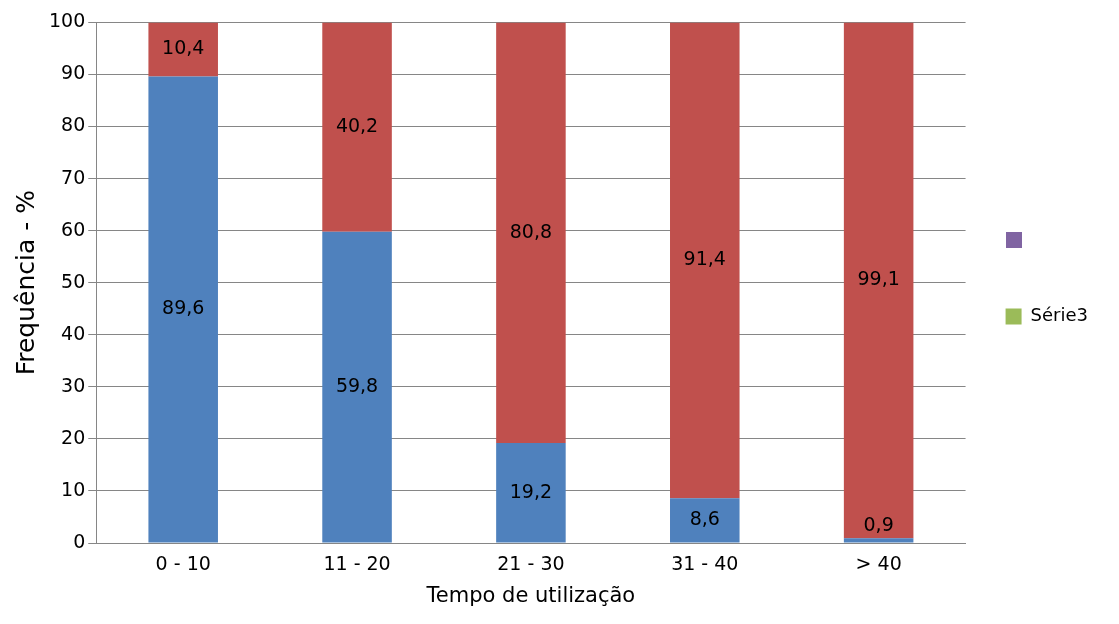 This screenshot has height=624, width=1119. Describe the element at coordinates (73, 384) in the screenshot. I see `y-tick-label: 30` at that location.